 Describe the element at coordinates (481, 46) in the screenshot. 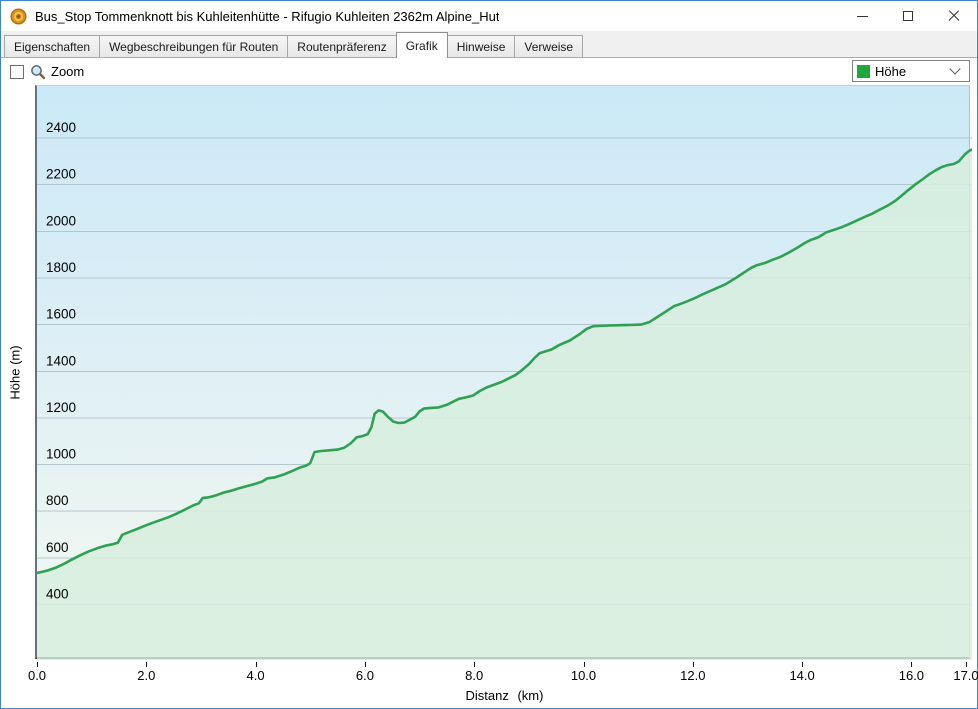

I see `tab-hinweise: Hinweise` at that location.